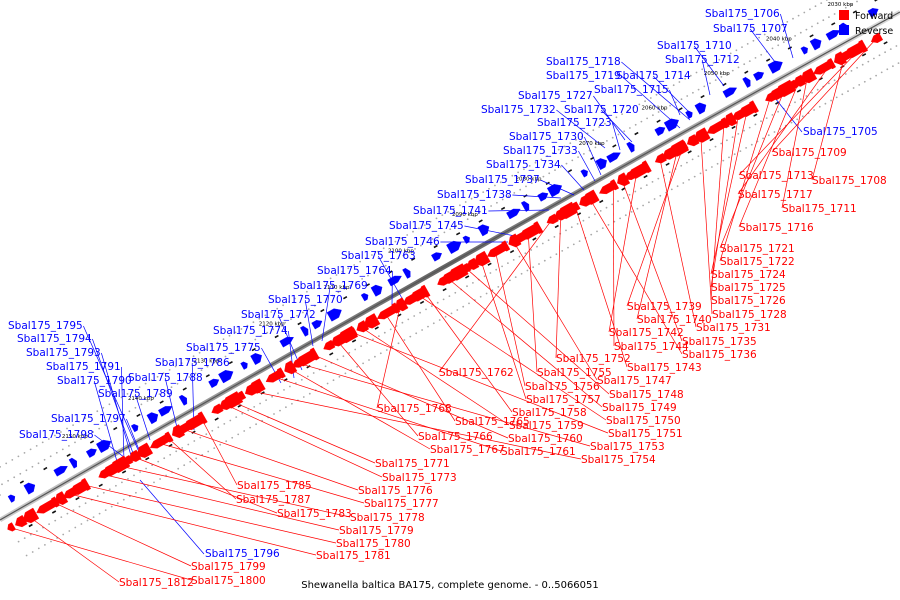 The image size is (900, 600). Describe the element at coordinates (664, 368) in the screenshot. I see `forward-gene-label: Sbal175_1743` at that location.